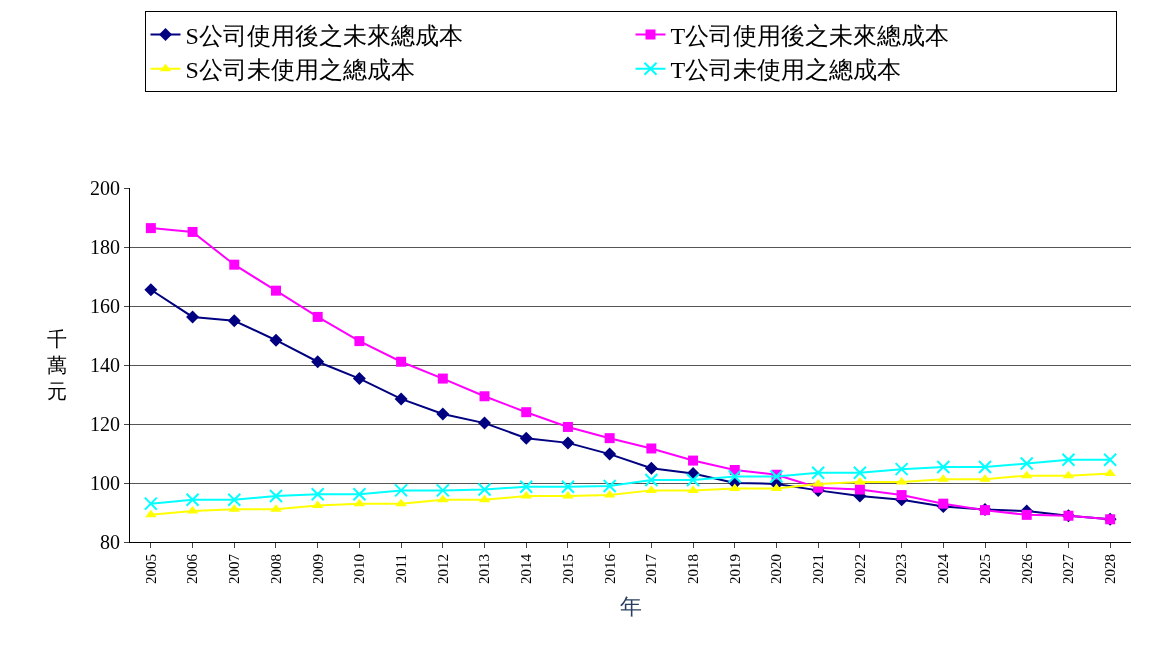 The image size is (1156, 662). I want to click on y-tick-label: 140, so click(105, 365).